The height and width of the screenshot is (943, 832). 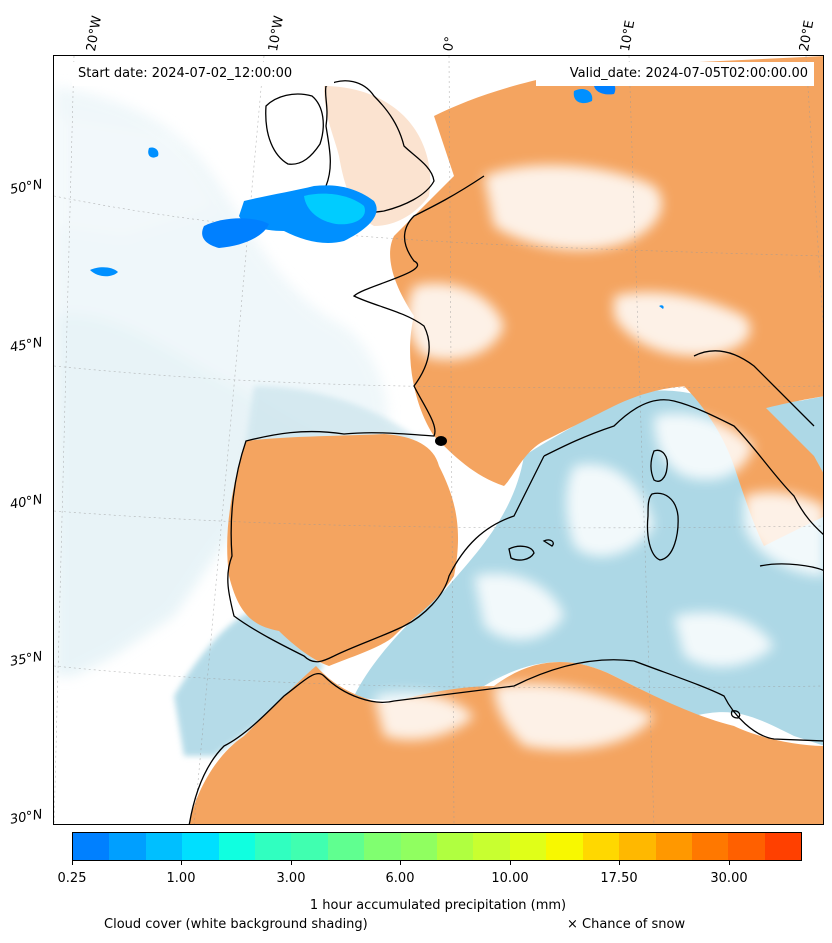 What do you see at coordinates (236, 924) in the screenshot?
I see `cloud-cover-note: Cloud cover (white background shading)` at bounding box center [236, 924].